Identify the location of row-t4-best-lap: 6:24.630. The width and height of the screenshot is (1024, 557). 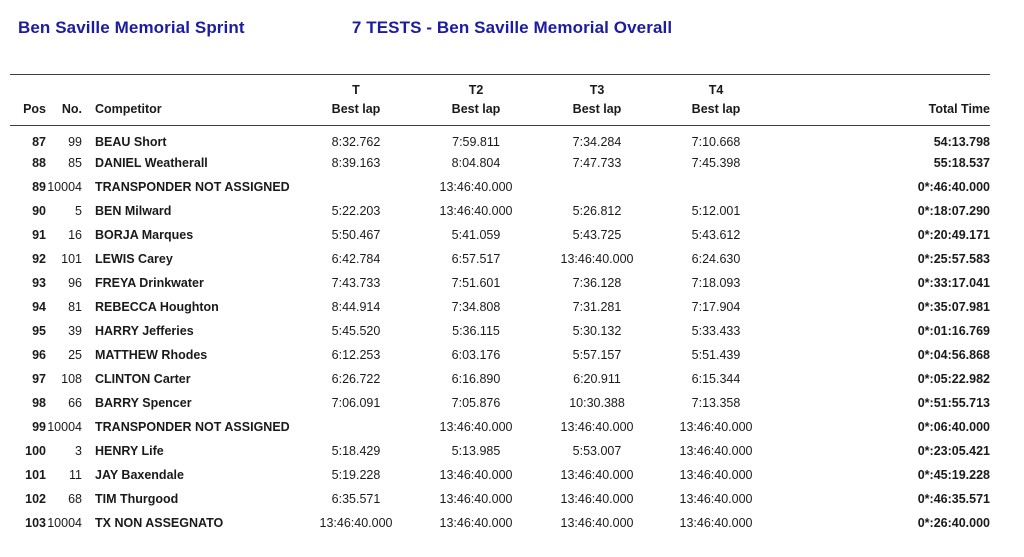
(716, 259).